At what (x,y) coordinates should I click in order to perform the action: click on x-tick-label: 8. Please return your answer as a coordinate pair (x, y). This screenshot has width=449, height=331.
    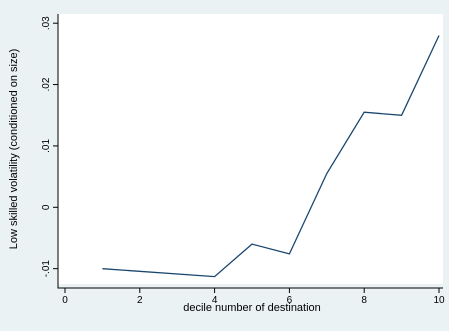
    Looking at the image, I should click on (364, 300).